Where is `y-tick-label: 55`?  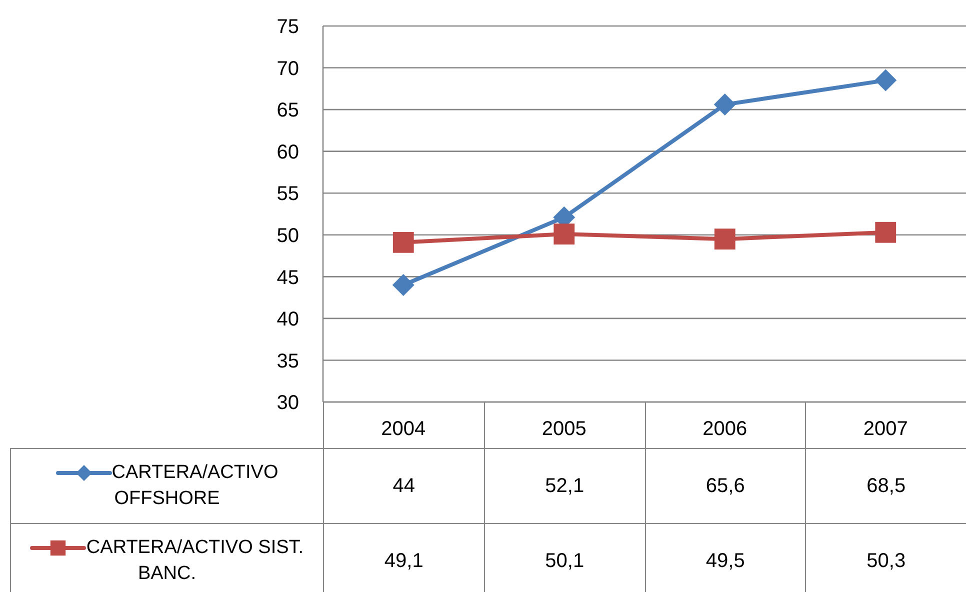 y-tick-label: 55 is located at coordinates (287, 194).